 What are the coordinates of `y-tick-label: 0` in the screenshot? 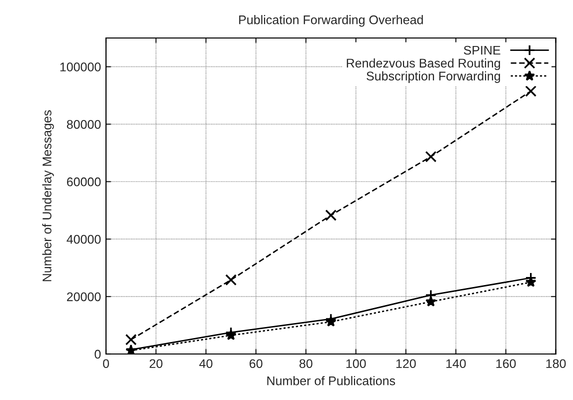 It's located at (97, 354).